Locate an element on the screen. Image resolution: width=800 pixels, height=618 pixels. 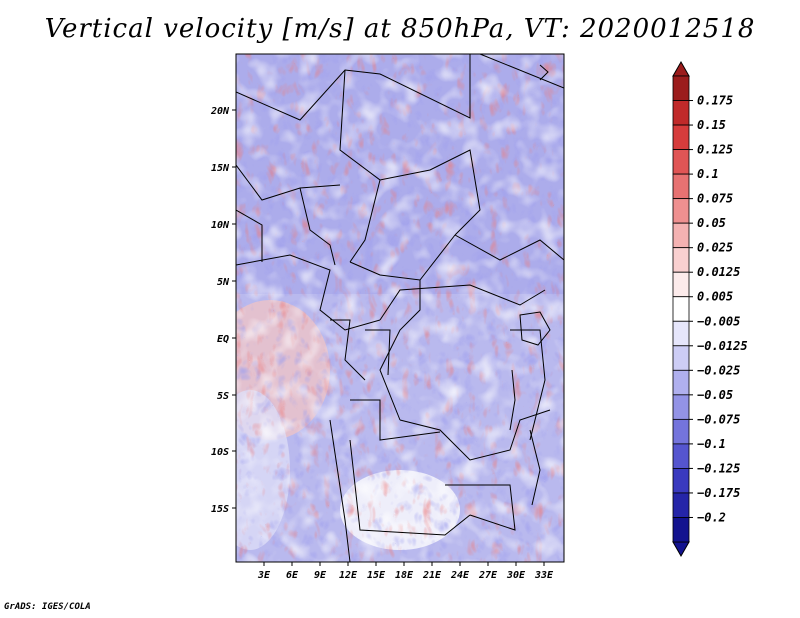
lon-label: 30E is located at coordinates (516, 575).